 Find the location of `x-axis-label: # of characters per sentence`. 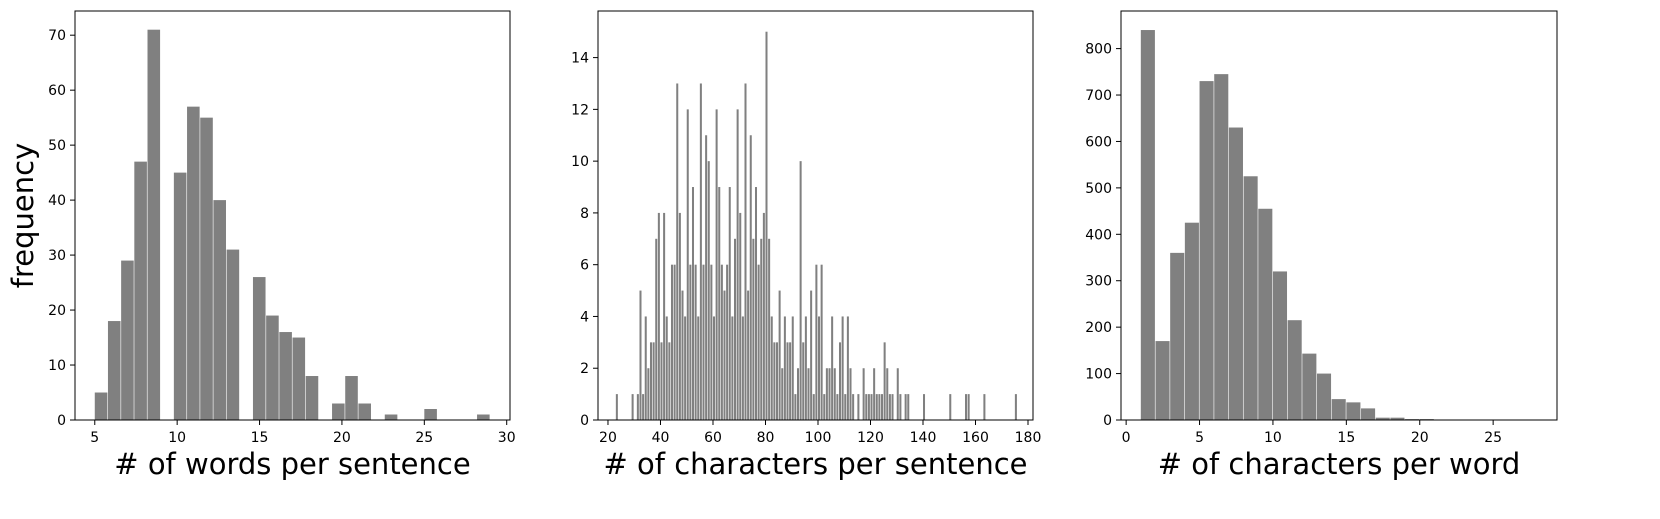

x-axis-label: # of characters per sentence is located at coordinates (816, 464).